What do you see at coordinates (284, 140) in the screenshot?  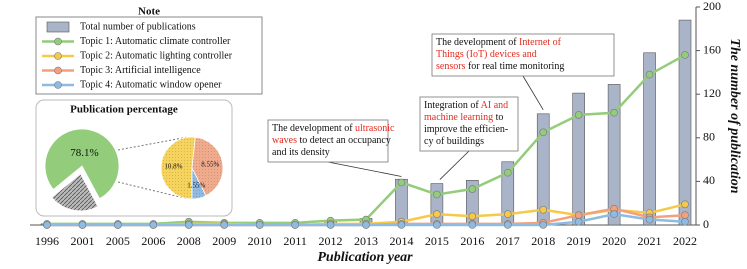 I see `annotation-segment: waves` at bounding box center [284, 140].